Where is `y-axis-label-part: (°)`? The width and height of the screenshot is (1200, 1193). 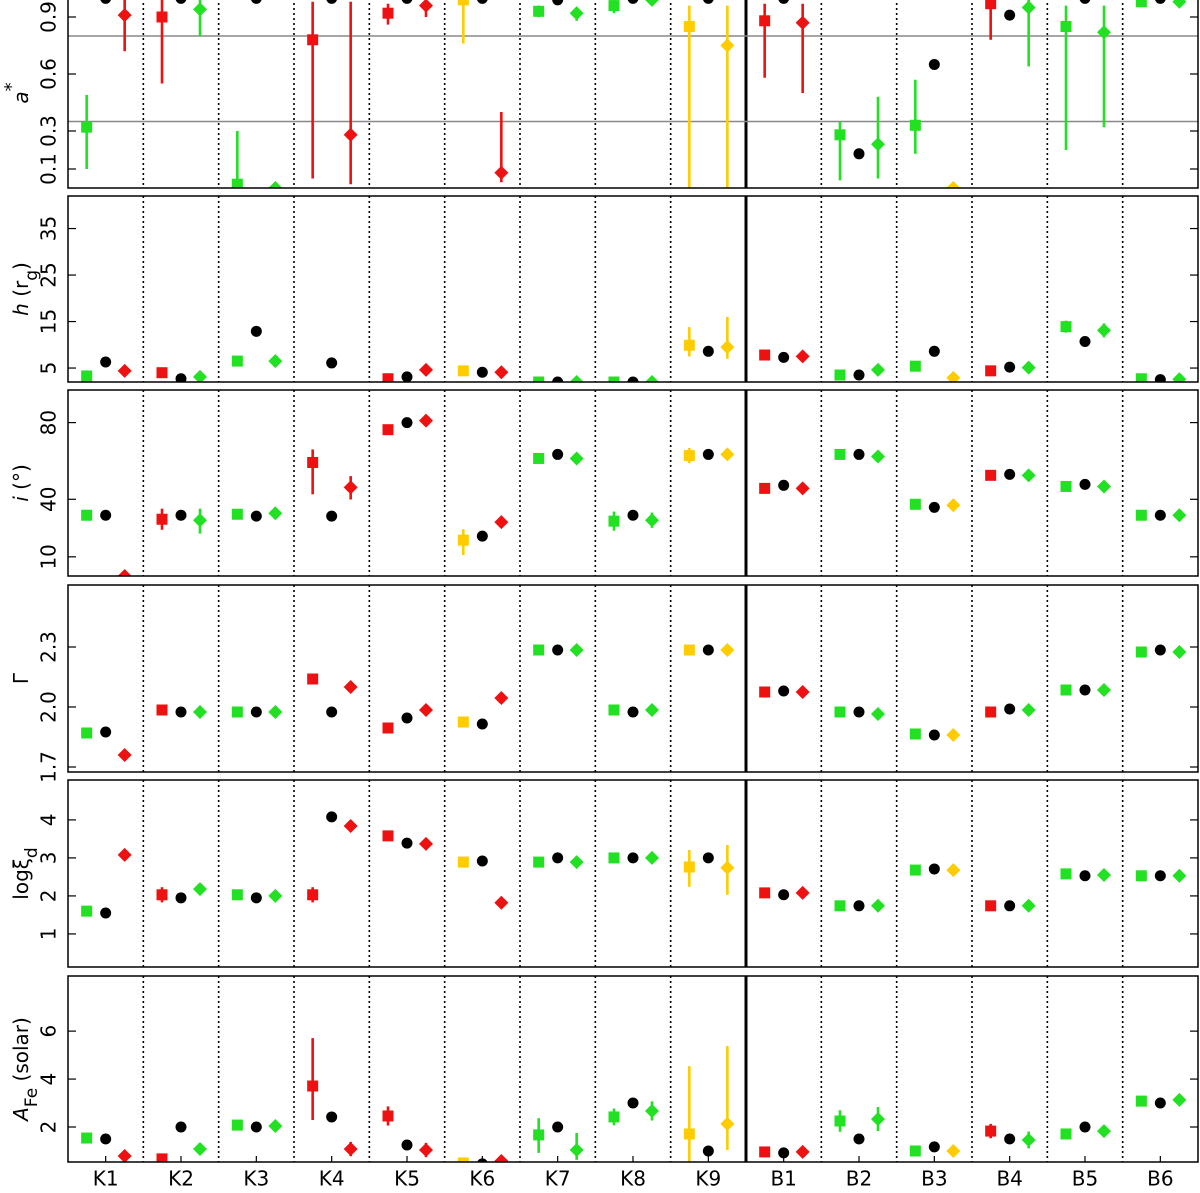
y-axis-label-part: (°) is located at coordinates (21, 480).